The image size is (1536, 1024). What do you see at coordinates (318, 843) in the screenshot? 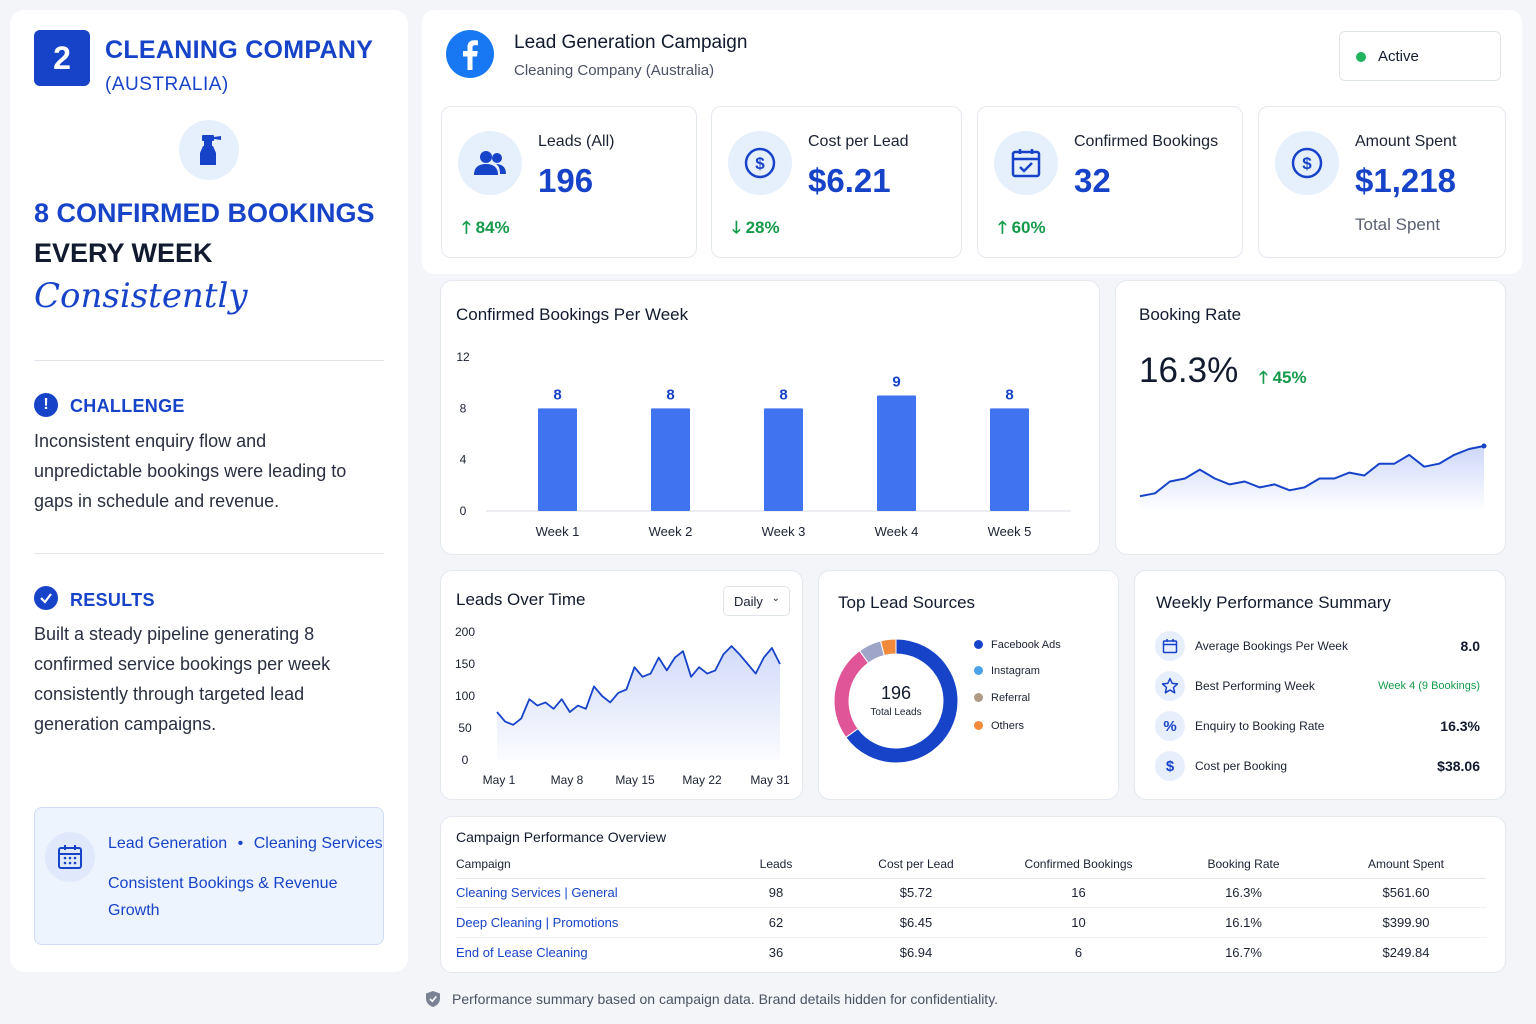
I see `tag-cleaning-services: Cleaning Services` at bounding box center [318, 843].